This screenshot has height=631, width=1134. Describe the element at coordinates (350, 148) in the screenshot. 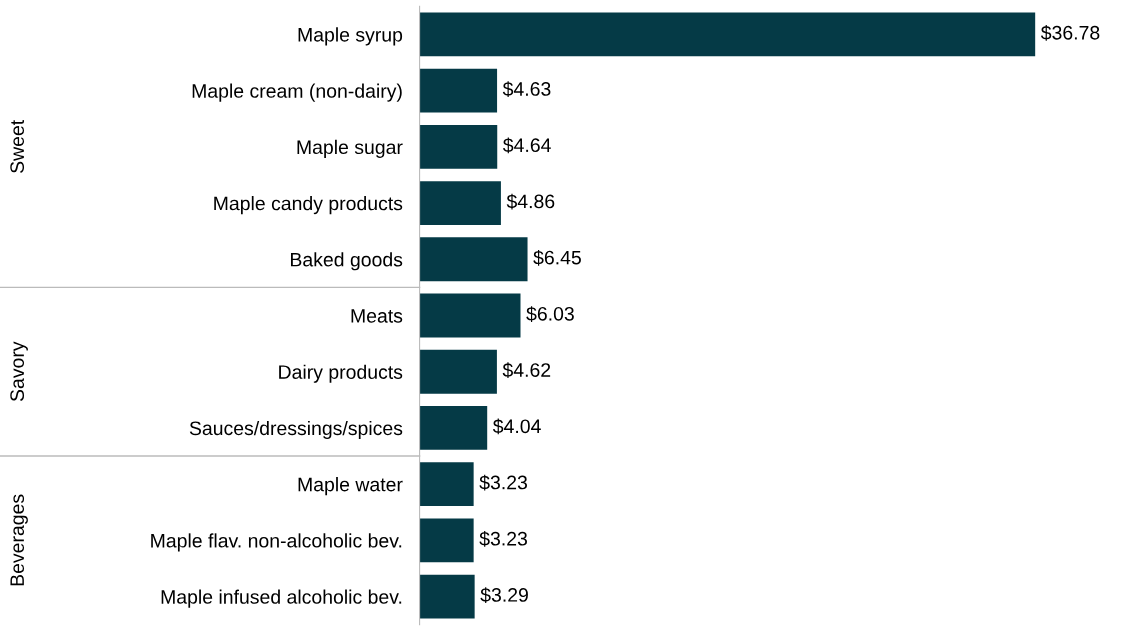

I see `y-tick-label: Maple sugar` at that location.